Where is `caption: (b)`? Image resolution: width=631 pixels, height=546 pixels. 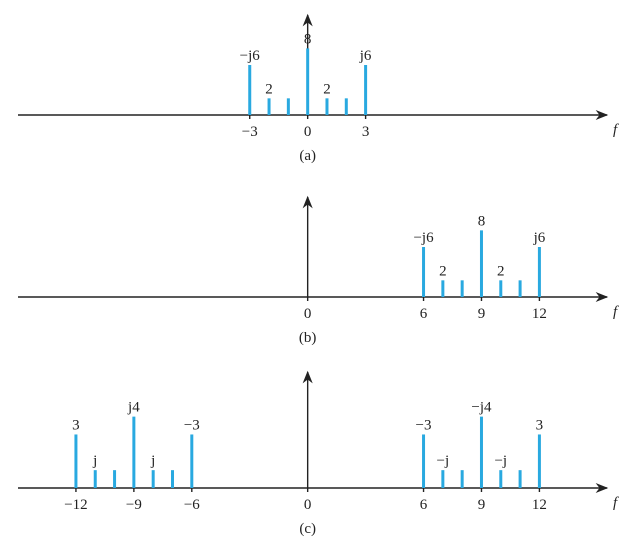
caption: (b) is located at coordinates (308, 338).